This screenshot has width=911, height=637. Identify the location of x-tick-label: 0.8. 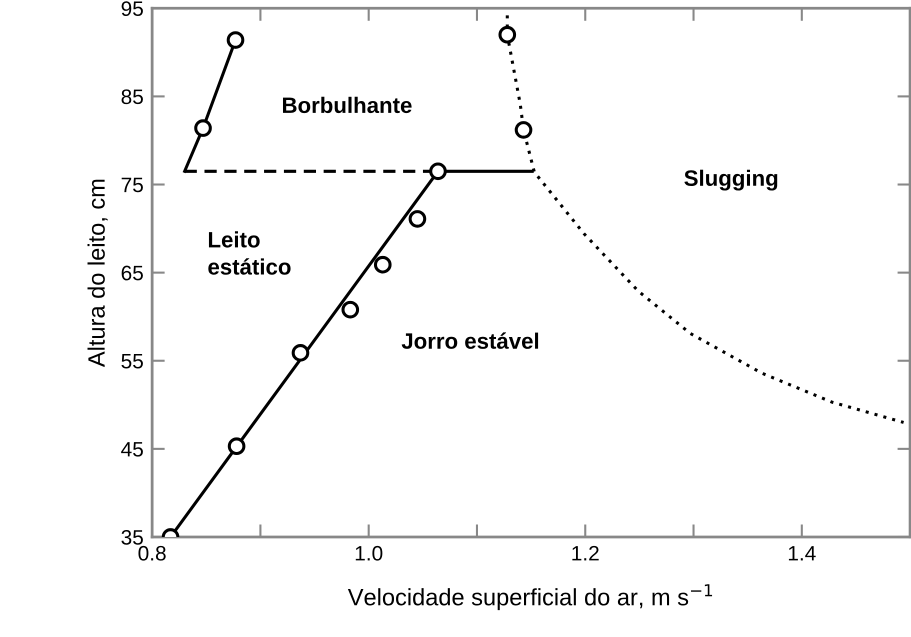
(152, 553).